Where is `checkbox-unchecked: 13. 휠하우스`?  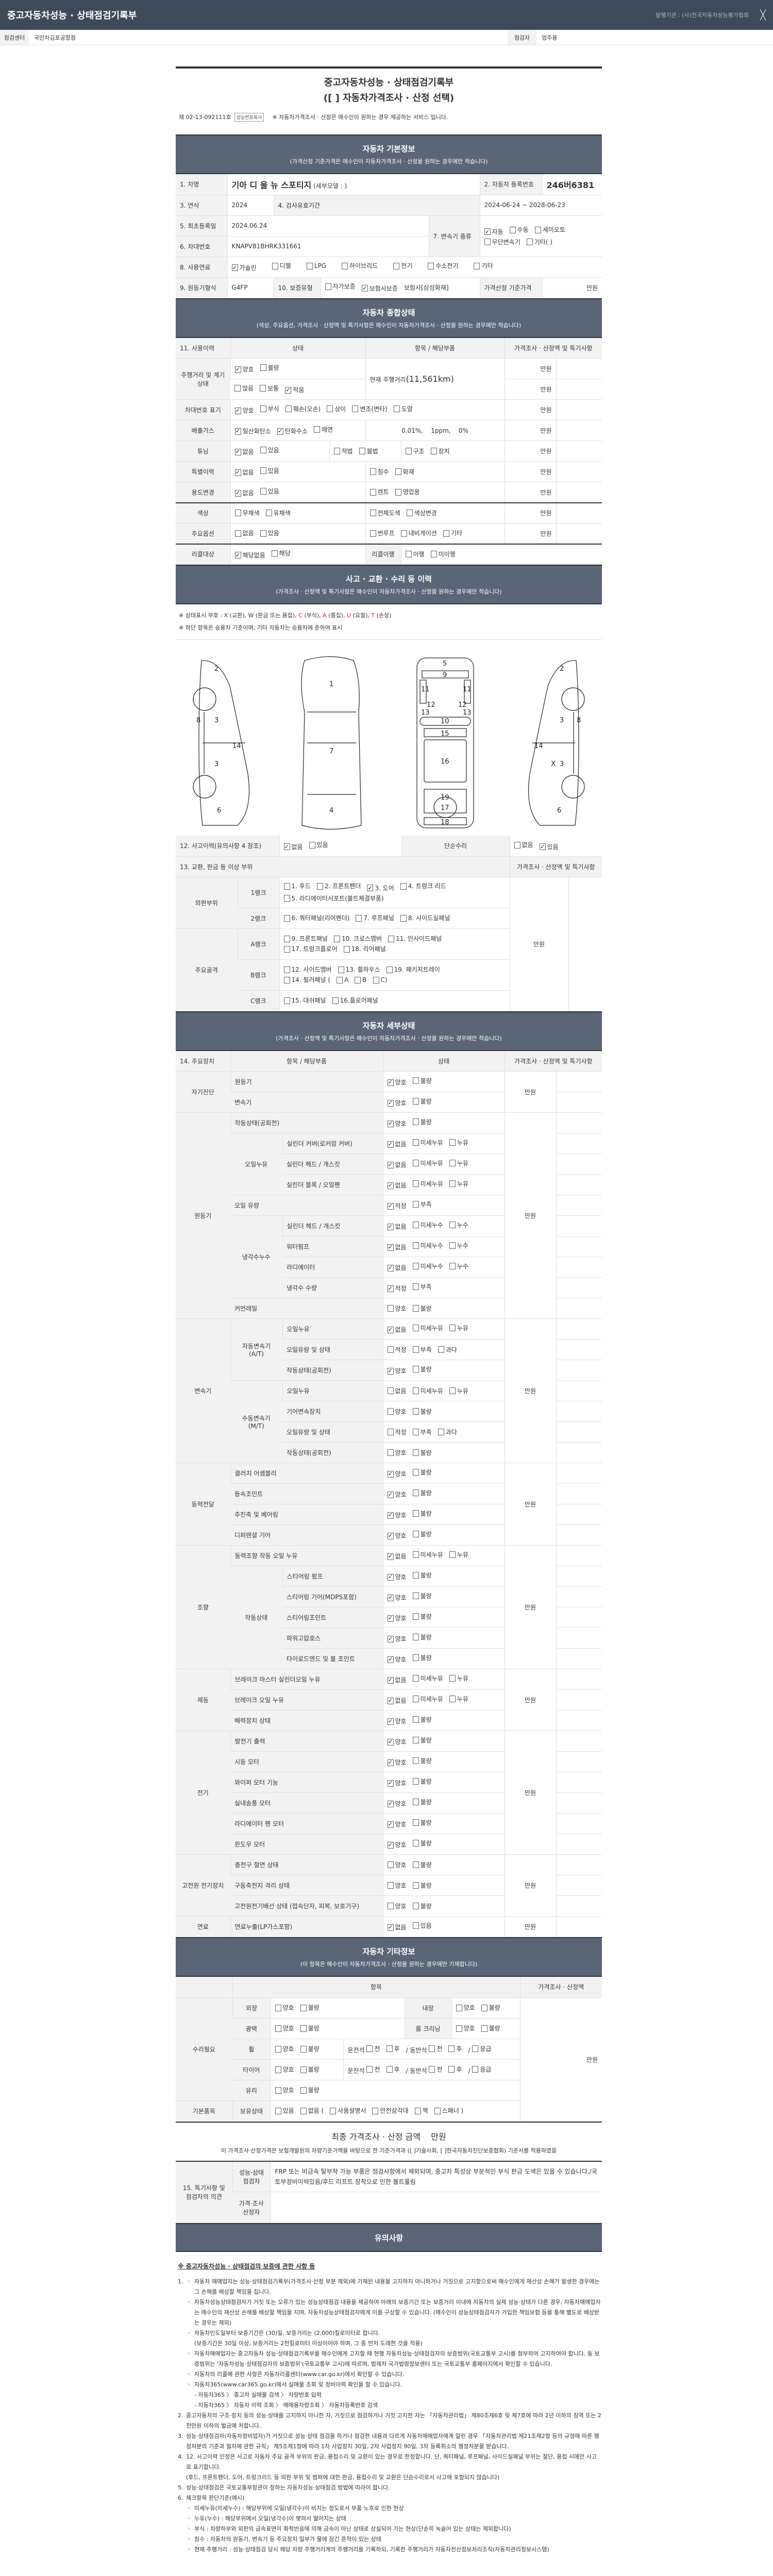 checkbox-unchecked: 13. 휠하우스 is located at coordinates (359, 969).